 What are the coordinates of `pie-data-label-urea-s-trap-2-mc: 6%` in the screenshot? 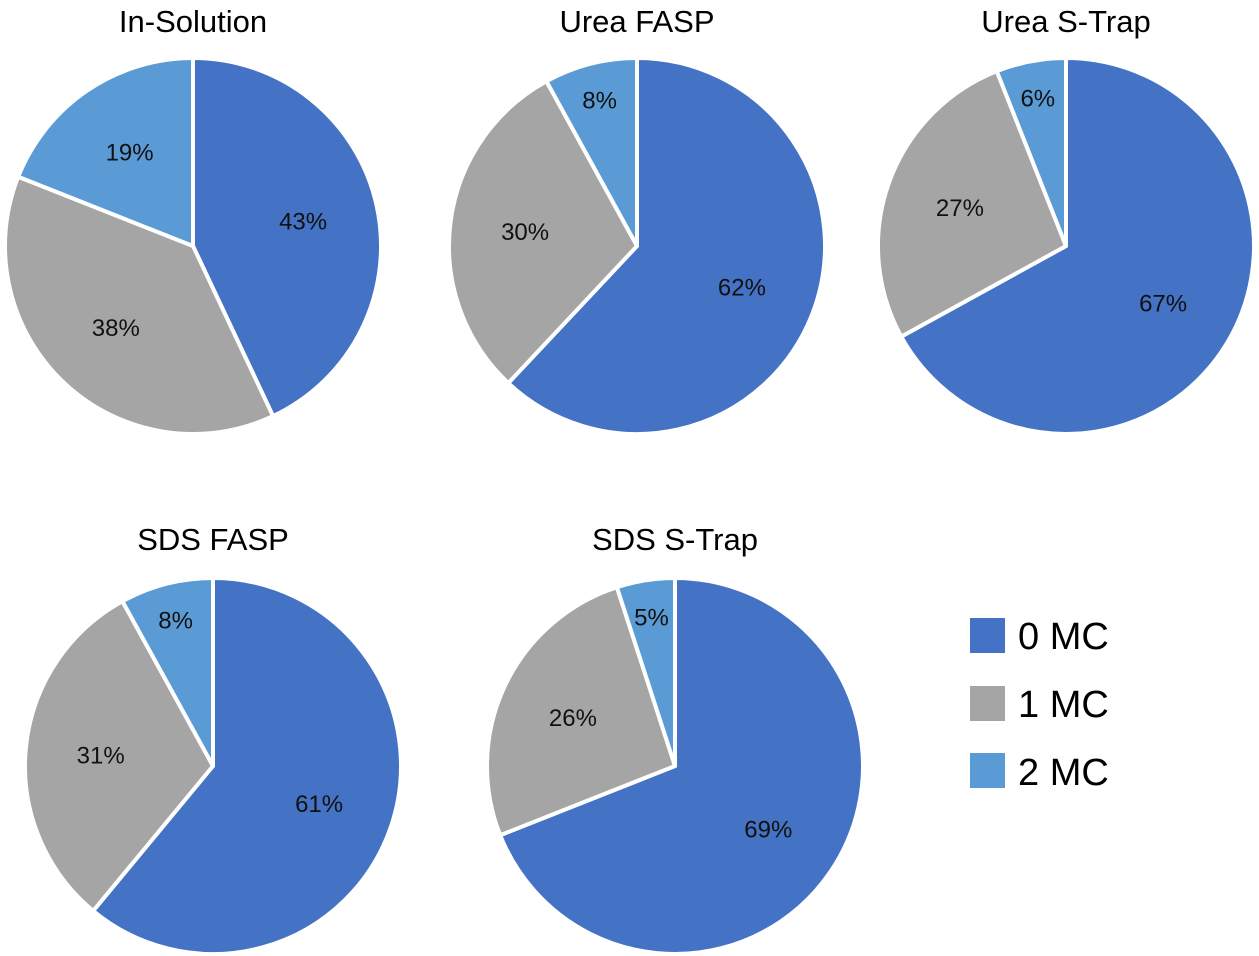 It's located at (1037, 98).